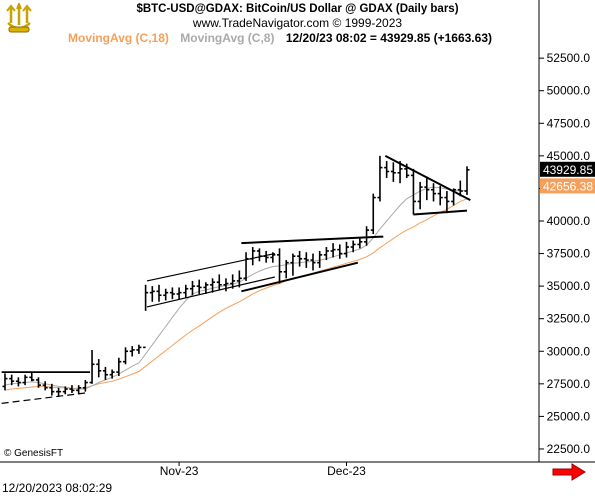  What do you see at coordinates (346, 471) in the screenshot?
I see `x-tick-label: Dec-23` at bounding box center [346, 471].